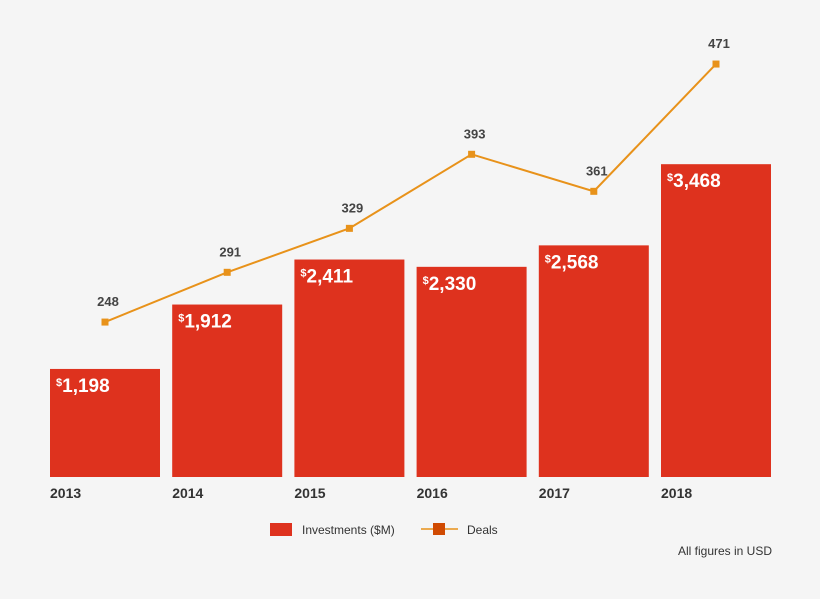 This screenshot has width=820, height=599. I want to click on bar-2016, so click(471, 371).